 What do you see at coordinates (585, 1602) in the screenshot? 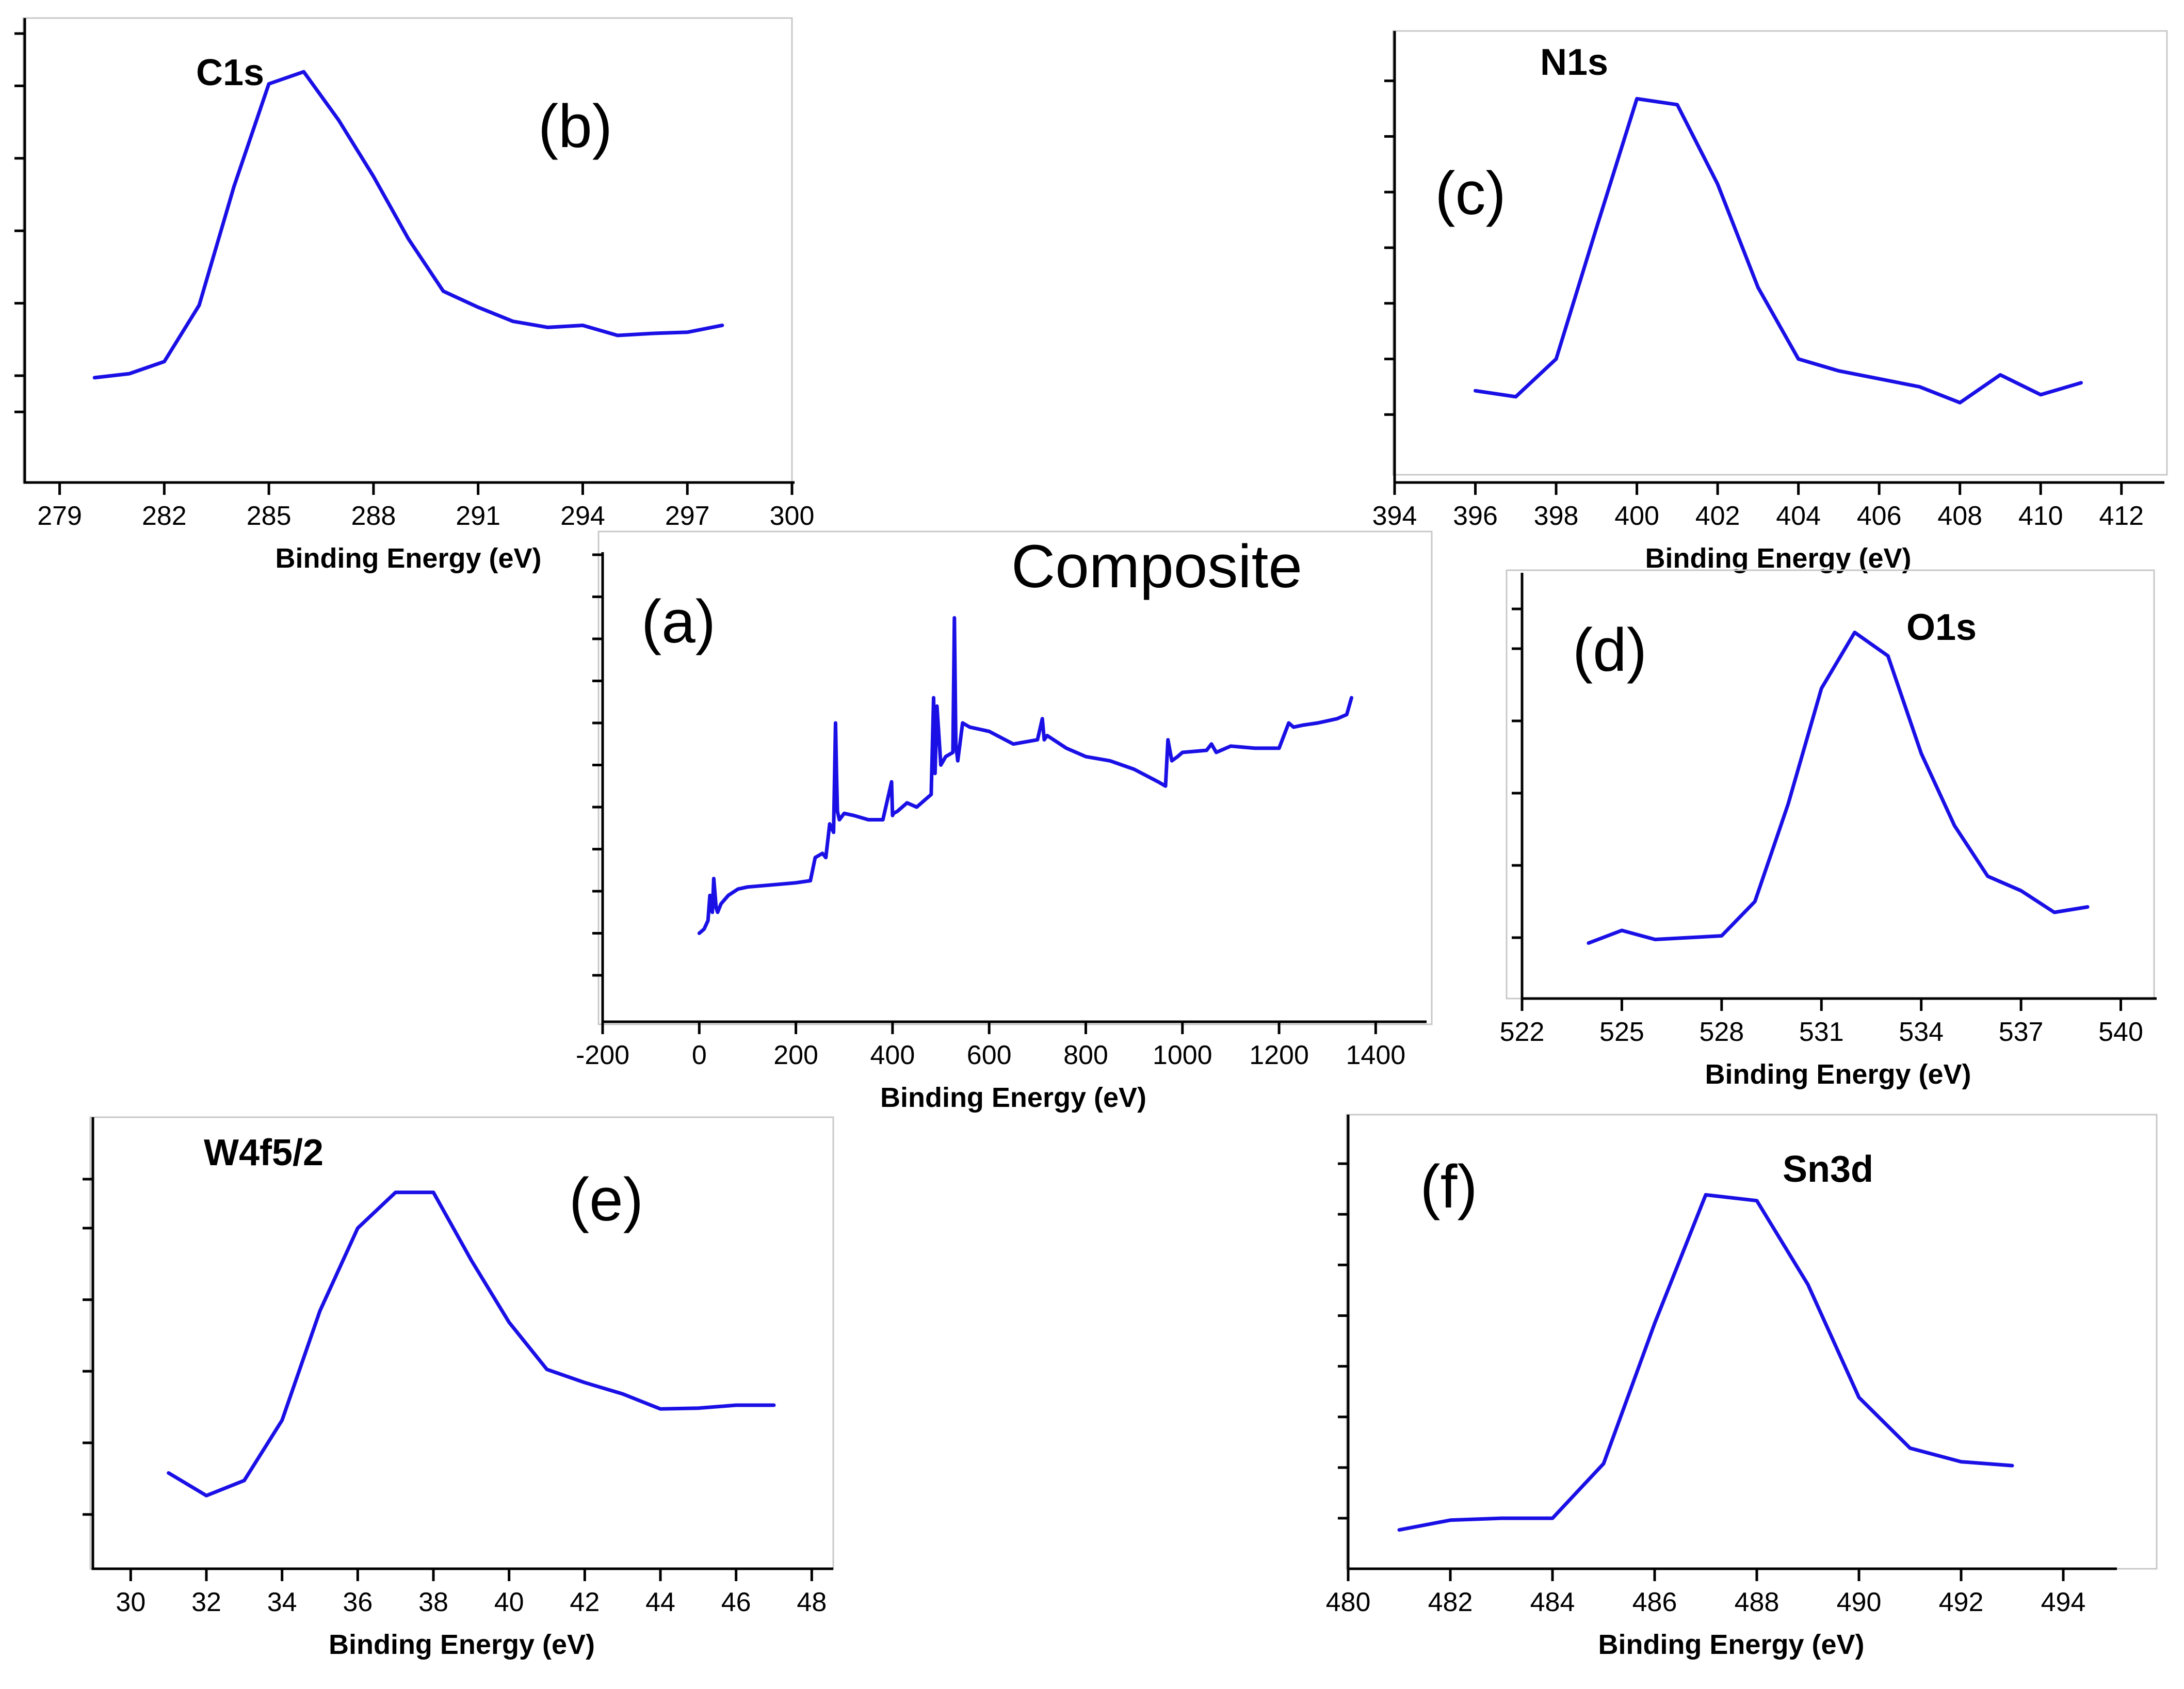
I see `x-tick-label: 42` at bounding box center [585, 1602].